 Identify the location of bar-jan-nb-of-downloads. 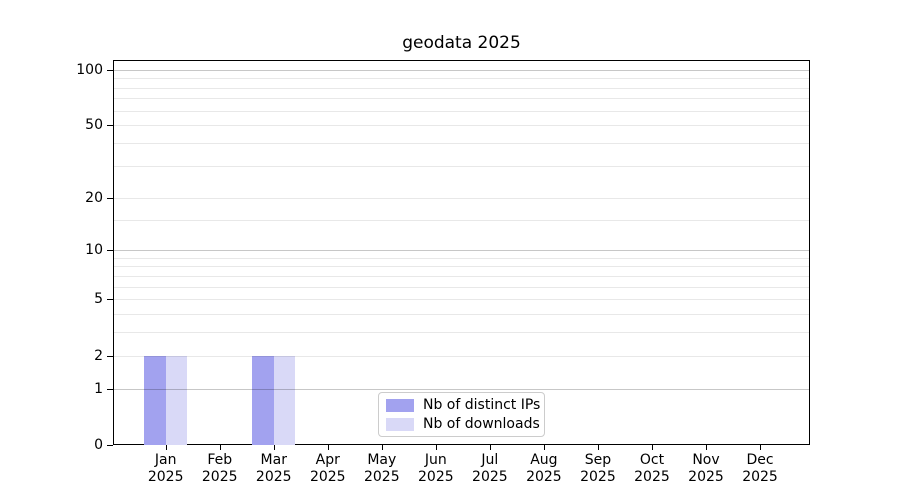
(176, 400).